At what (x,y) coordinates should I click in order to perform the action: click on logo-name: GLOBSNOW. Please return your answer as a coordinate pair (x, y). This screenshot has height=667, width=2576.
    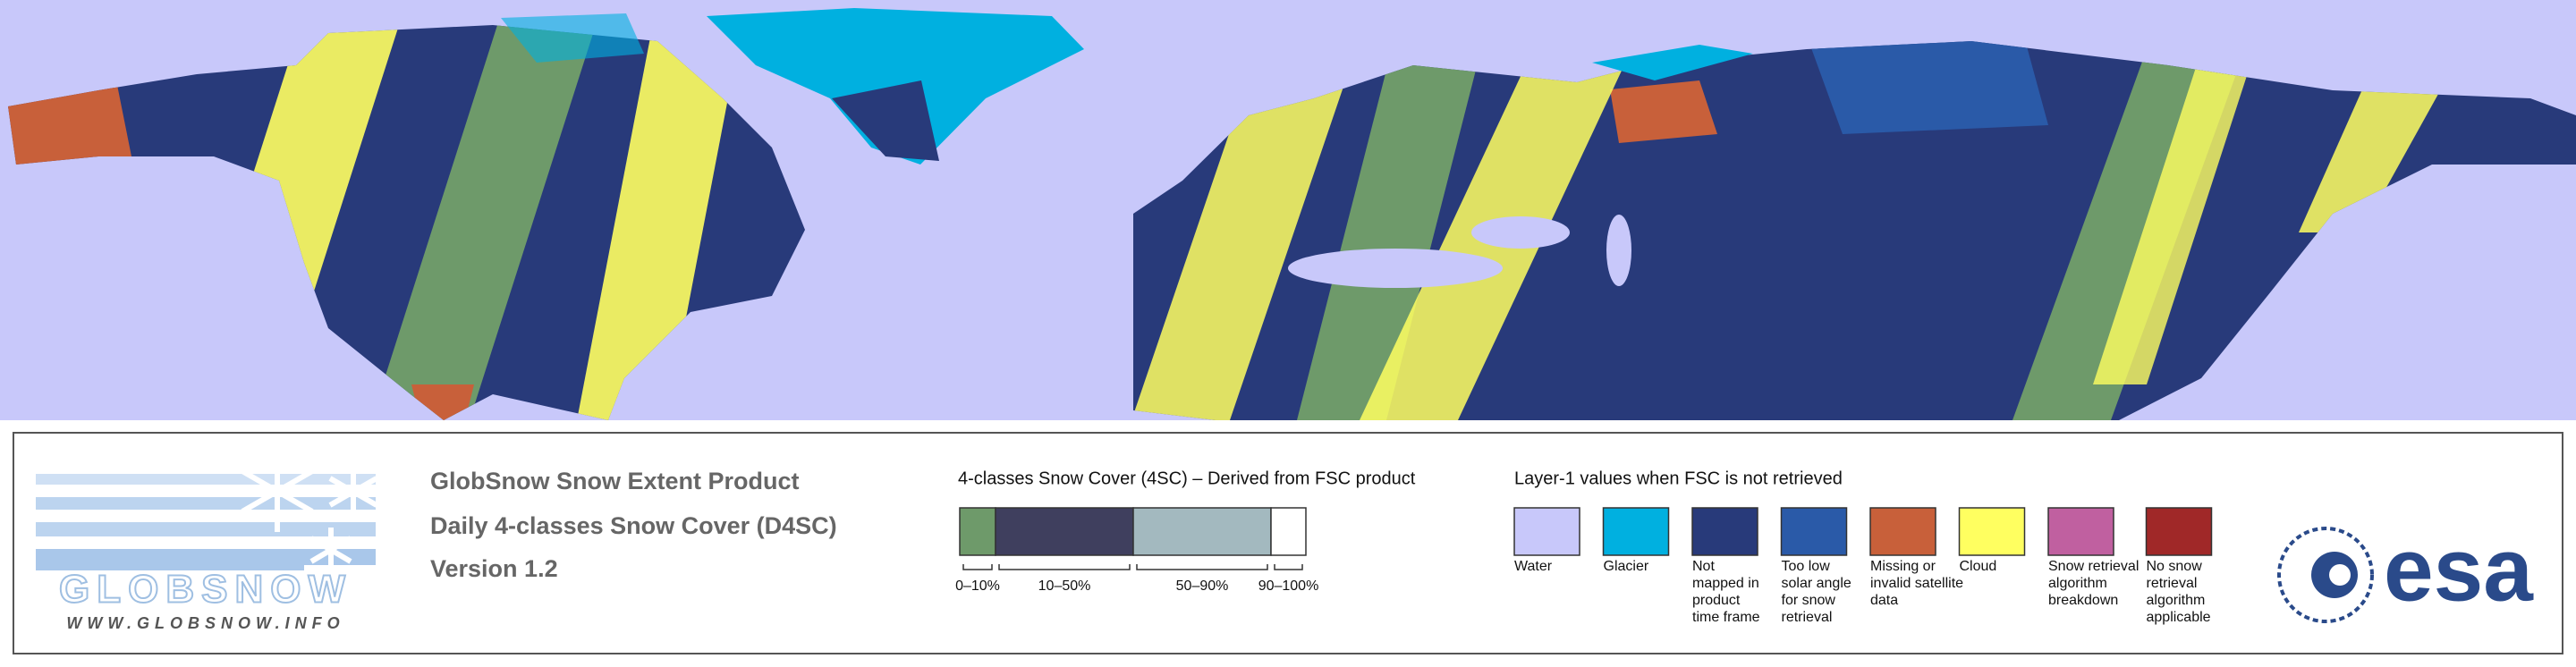
    Looking at the image, I should click on (205, 590).